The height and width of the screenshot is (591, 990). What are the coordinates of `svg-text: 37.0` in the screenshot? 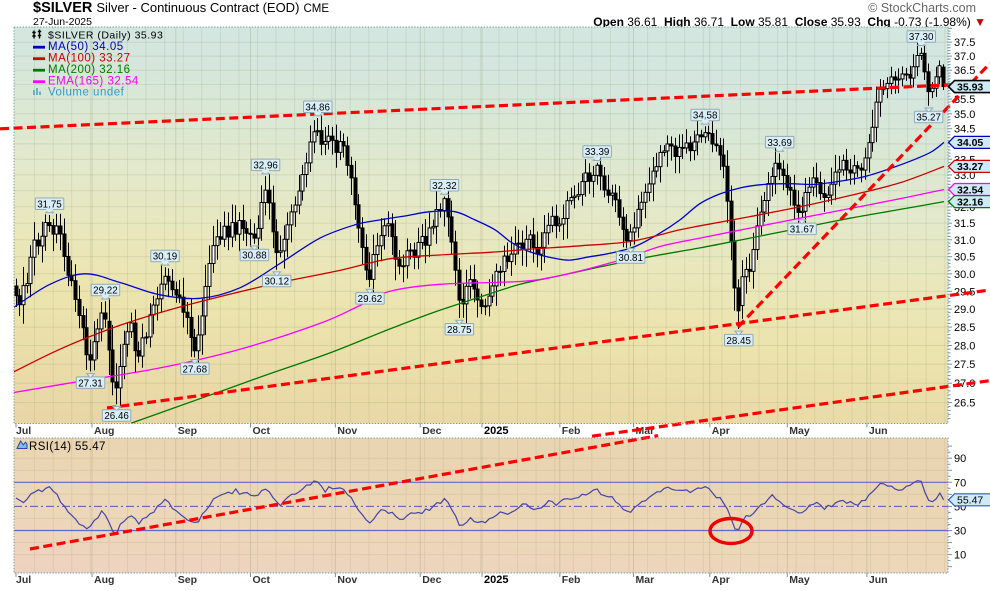 It's located at (964, 57).